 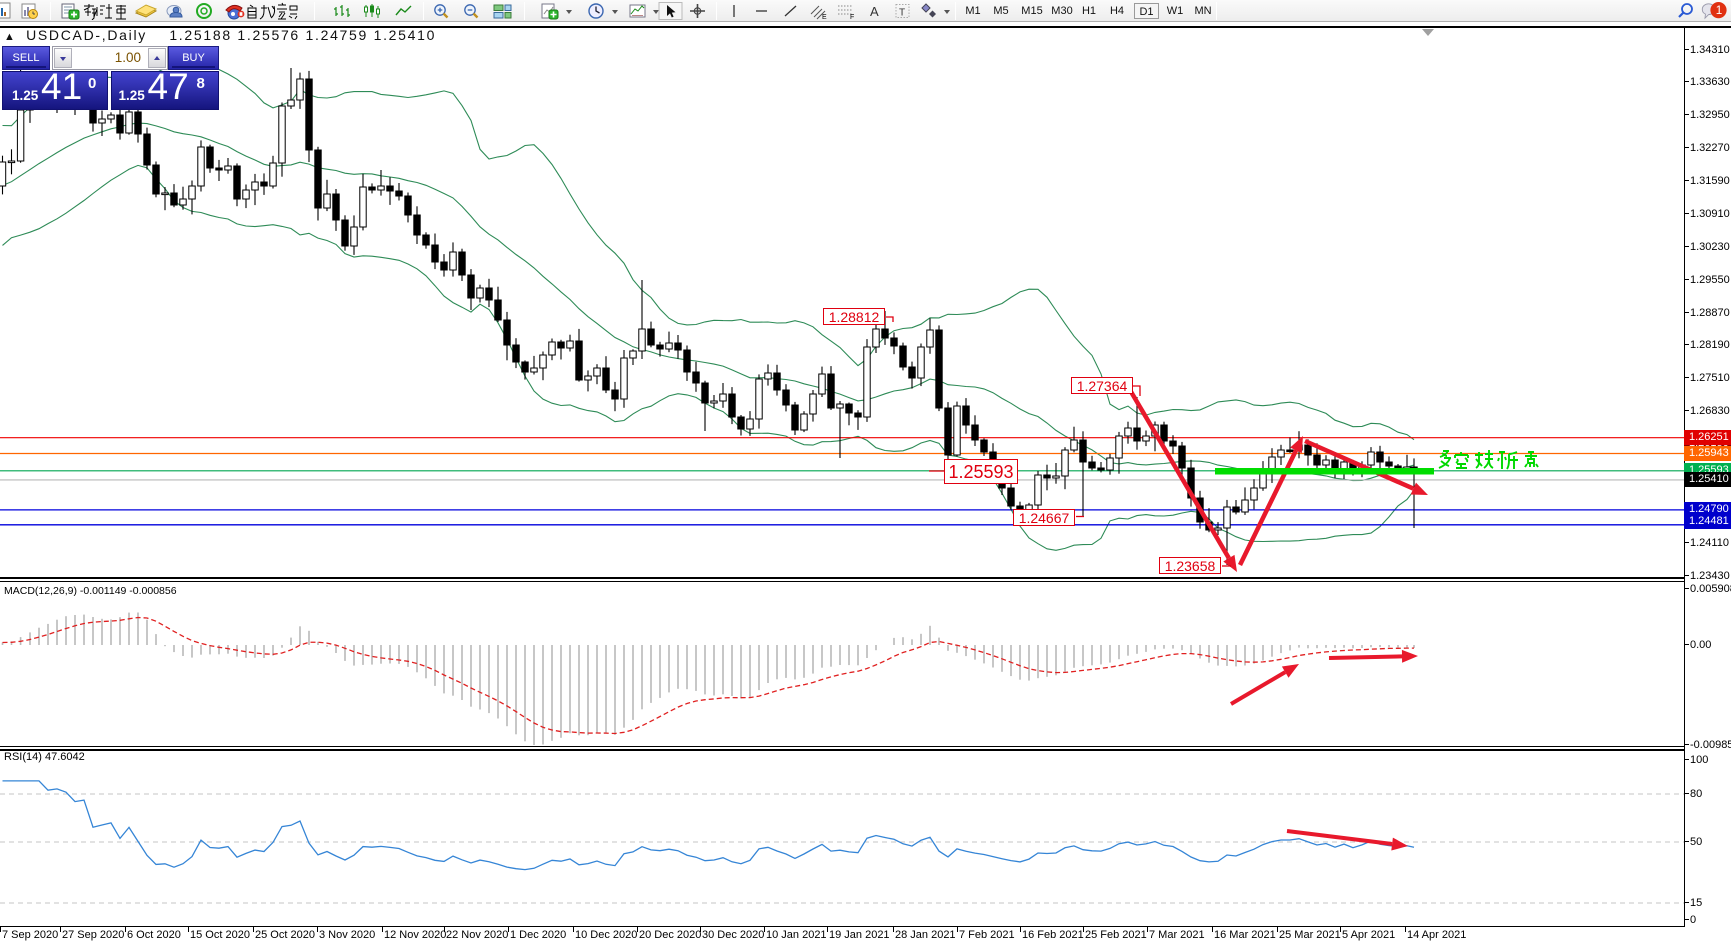 I want to click on svg-text: E, so click(x=824, y=17).